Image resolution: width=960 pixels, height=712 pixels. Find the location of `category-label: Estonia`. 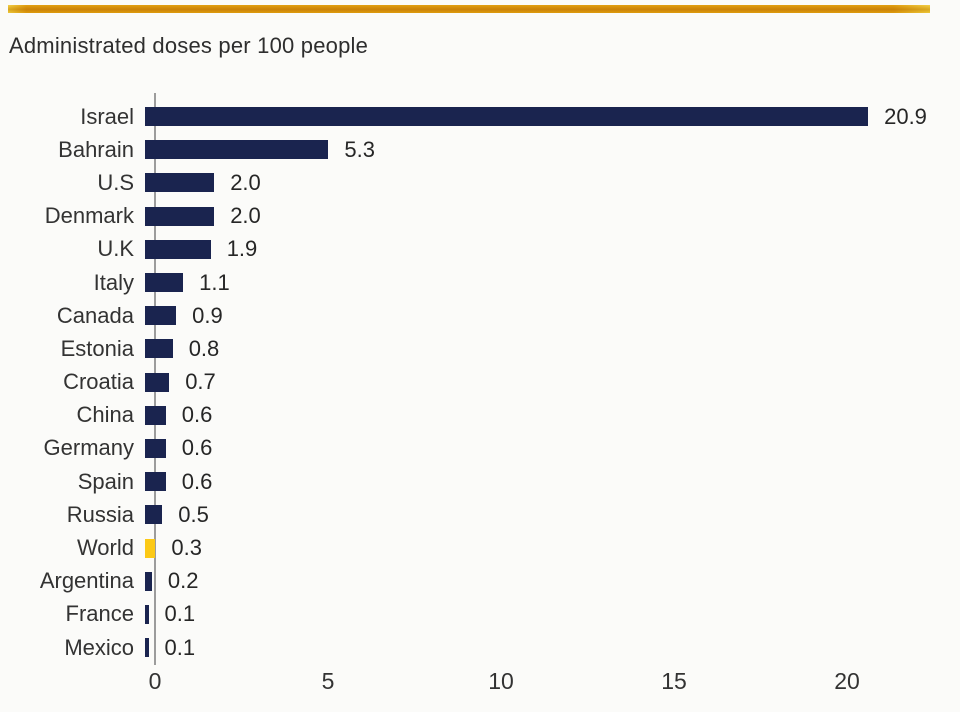

category-label: Estonia is located at coordinates (97, 348).